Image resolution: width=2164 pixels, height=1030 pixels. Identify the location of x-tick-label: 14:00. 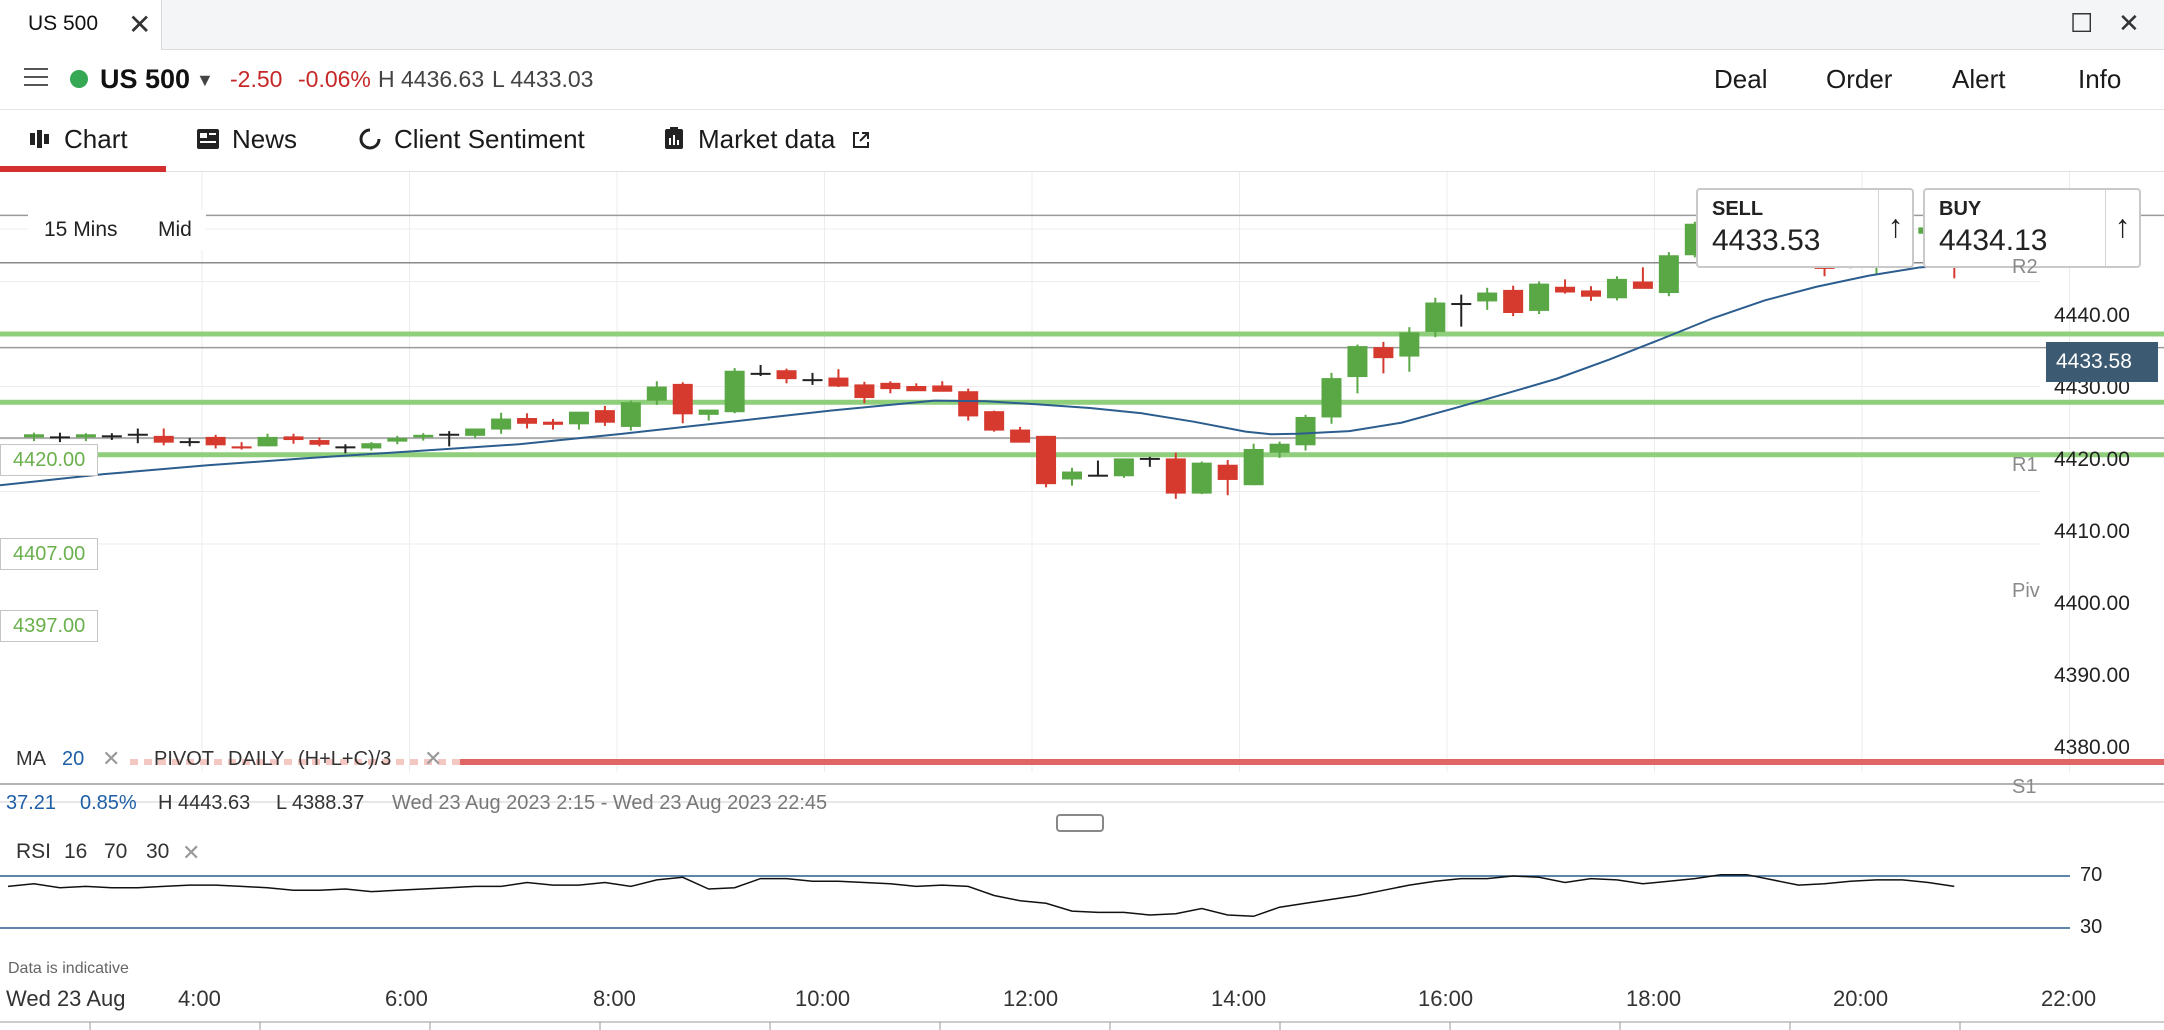
(1239, 998).